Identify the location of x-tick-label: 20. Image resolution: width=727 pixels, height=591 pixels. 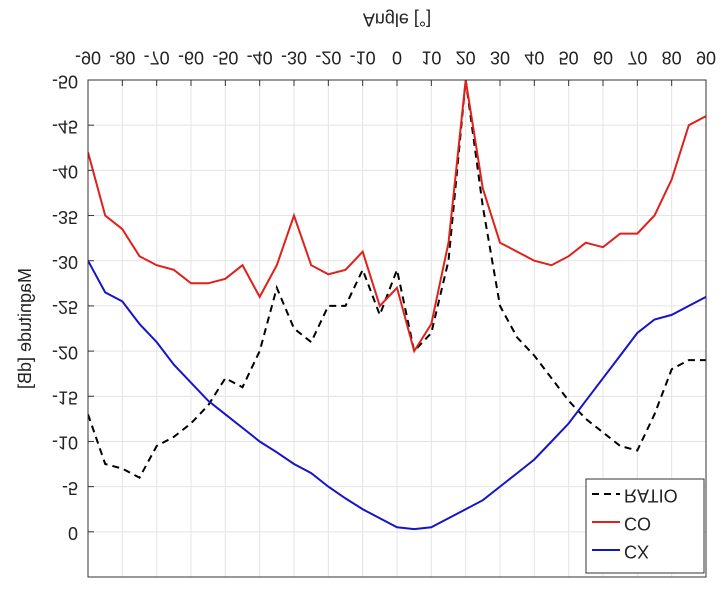
(466, 57).